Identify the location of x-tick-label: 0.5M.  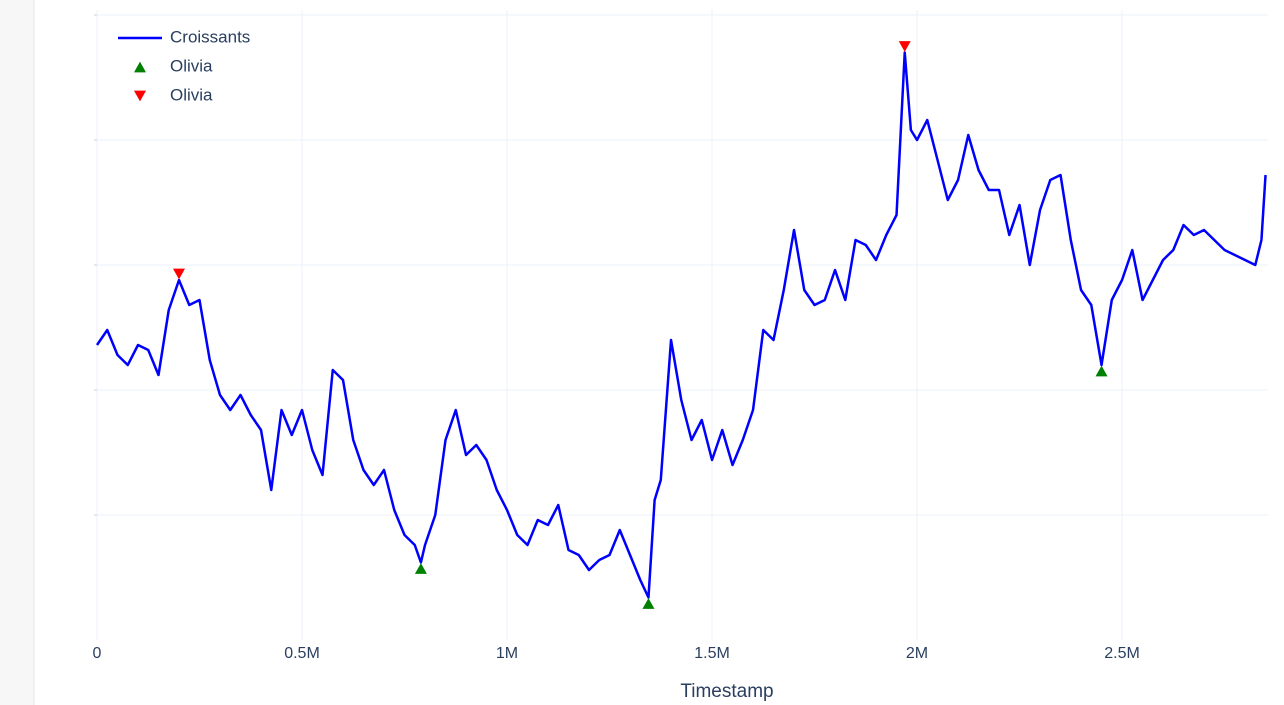
(302, 653).